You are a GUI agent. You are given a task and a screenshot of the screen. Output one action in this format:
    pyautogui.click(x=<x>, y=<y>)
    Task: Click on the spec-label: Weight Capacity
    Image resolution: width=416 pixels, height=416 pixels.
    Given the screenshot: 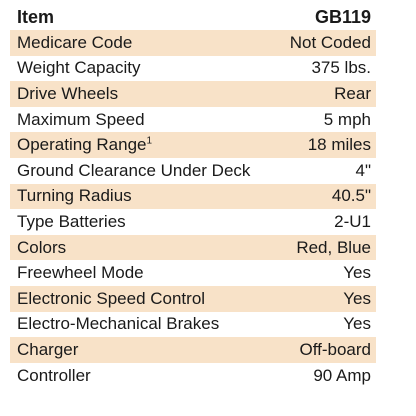 What is the action you would take?
    pyautogui.click(x=78, y=68)
    